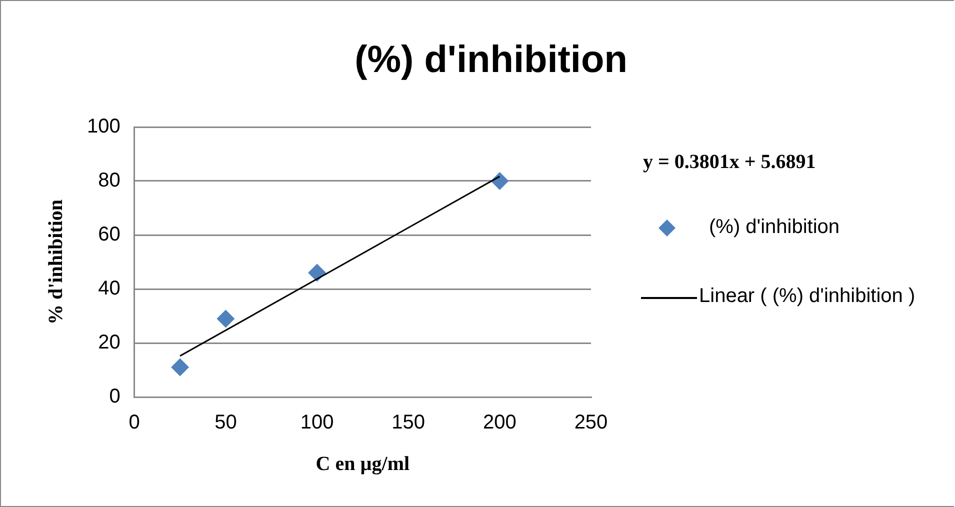  Describe the element at coordinates (363, 464) in the screenshot. I see `x-axis-title: C en µg/ml` at that location.